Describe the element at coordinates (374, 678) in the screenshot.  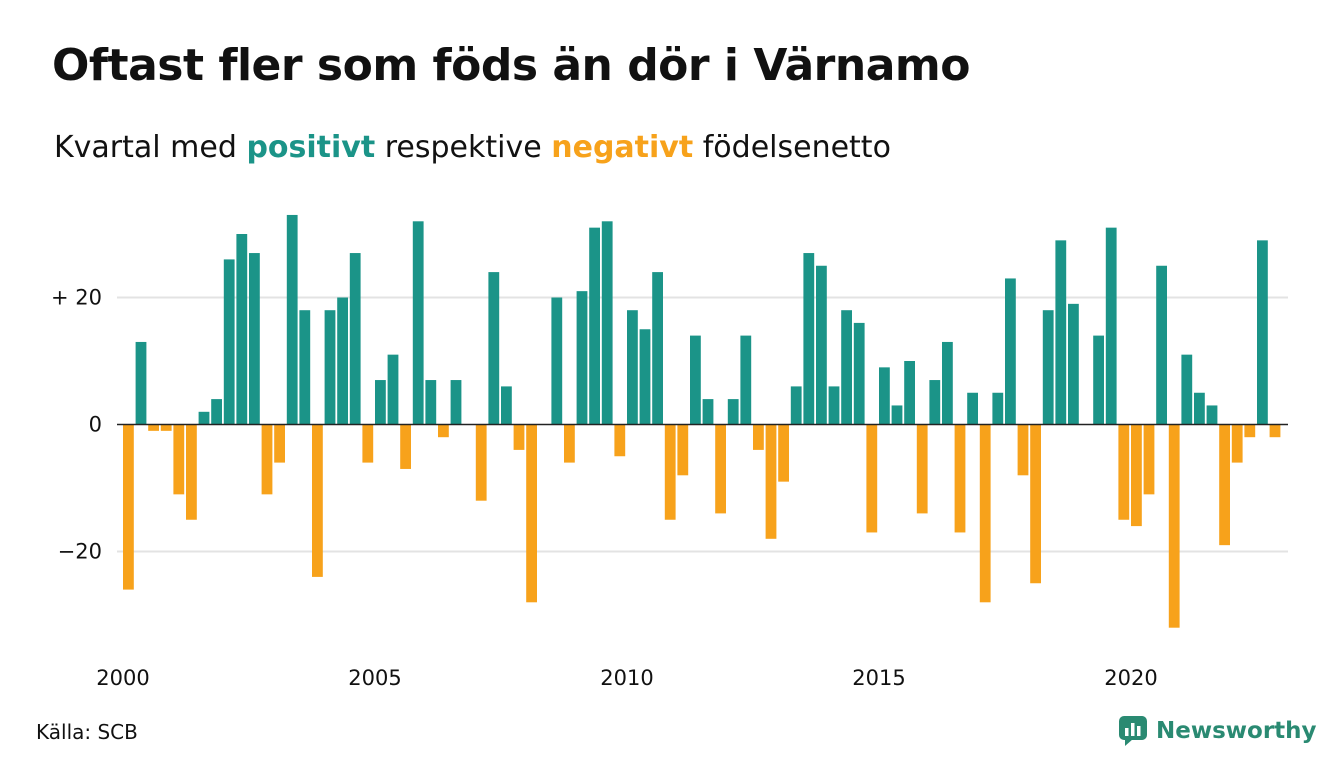
I see `x-tick-label: 2005` at that location.